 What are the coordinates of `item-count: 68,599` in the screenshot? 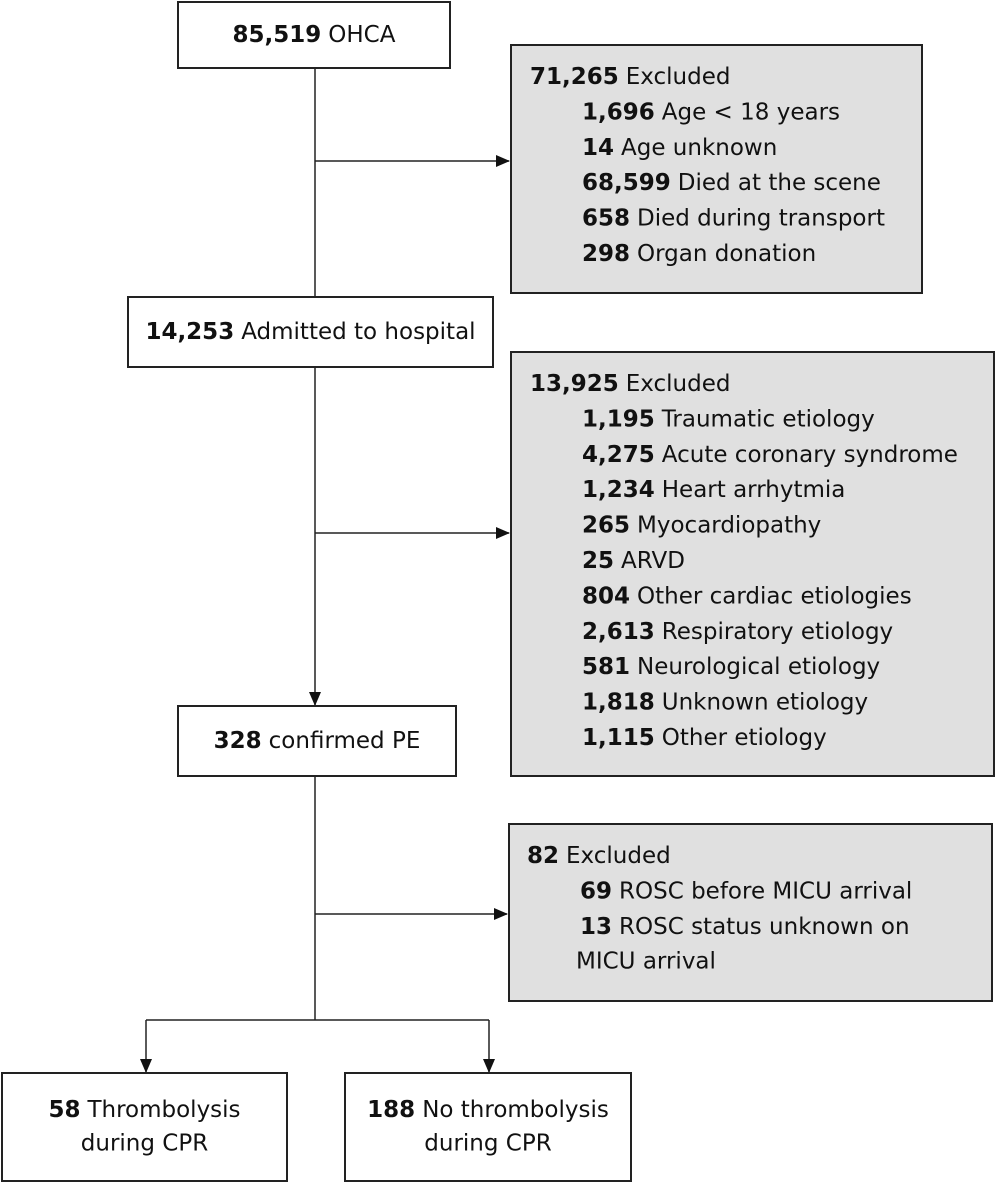 It's located at (626, 183).